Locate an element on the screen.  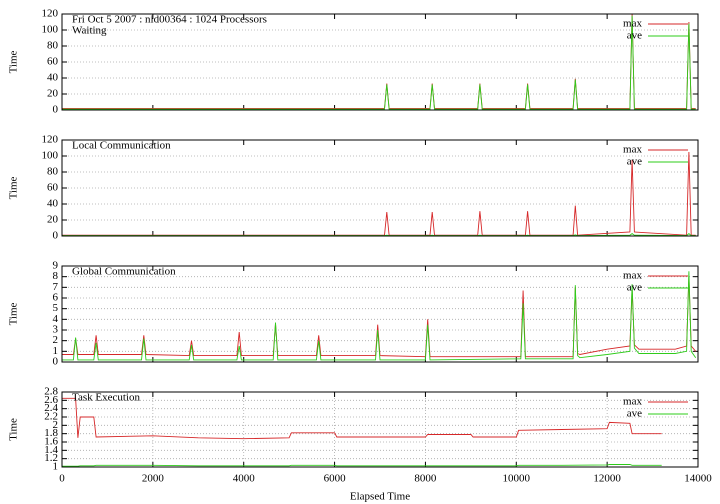
y-tick-label: 8 is located at coordinates (56, 276).